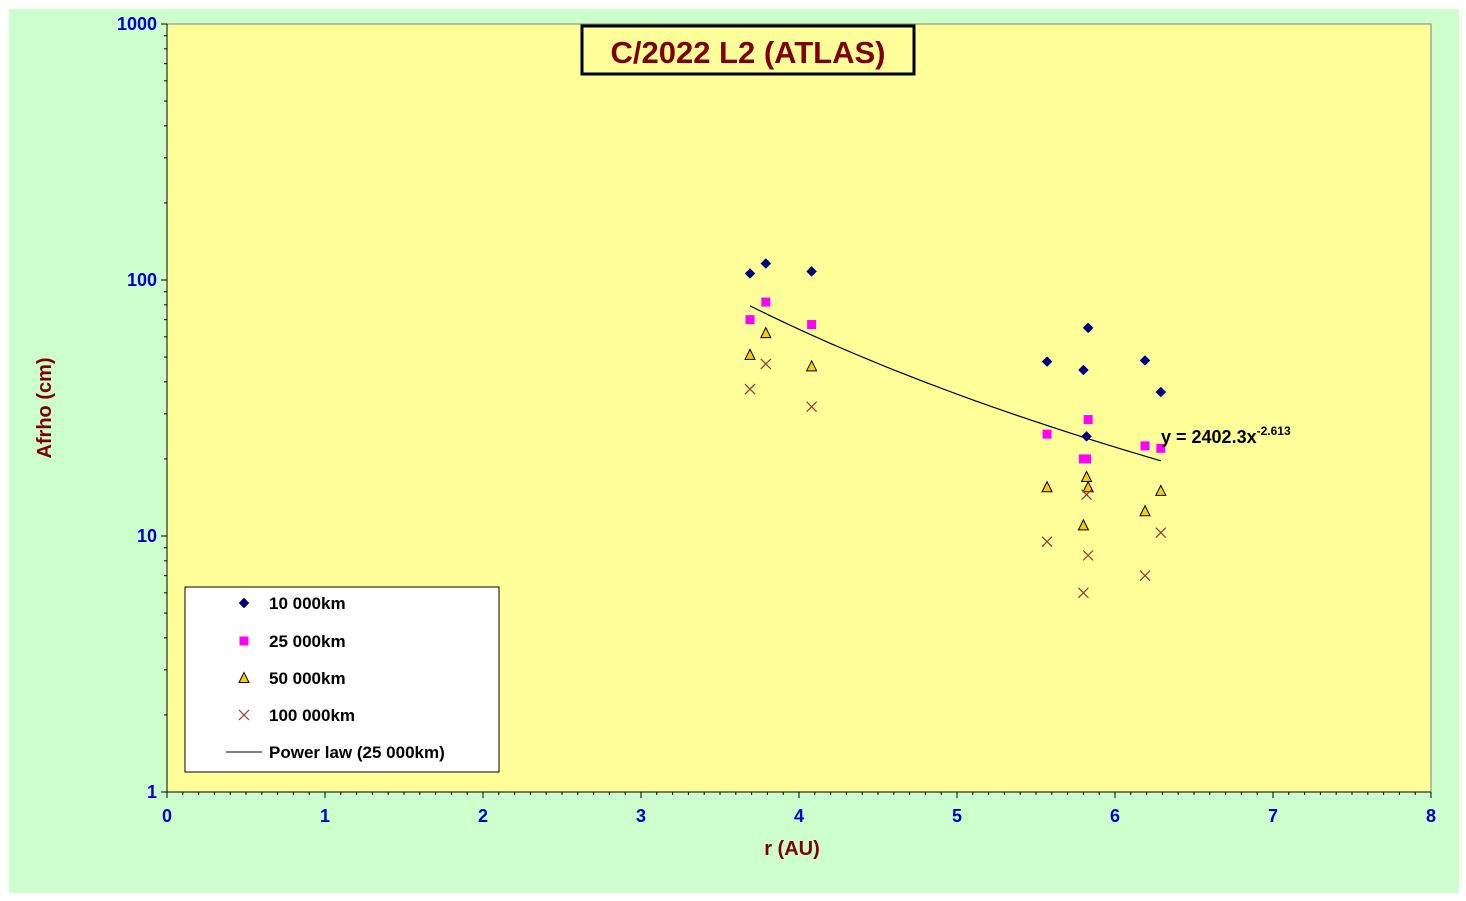  I want to click on x-tick-label: 4, so click(799, 816).